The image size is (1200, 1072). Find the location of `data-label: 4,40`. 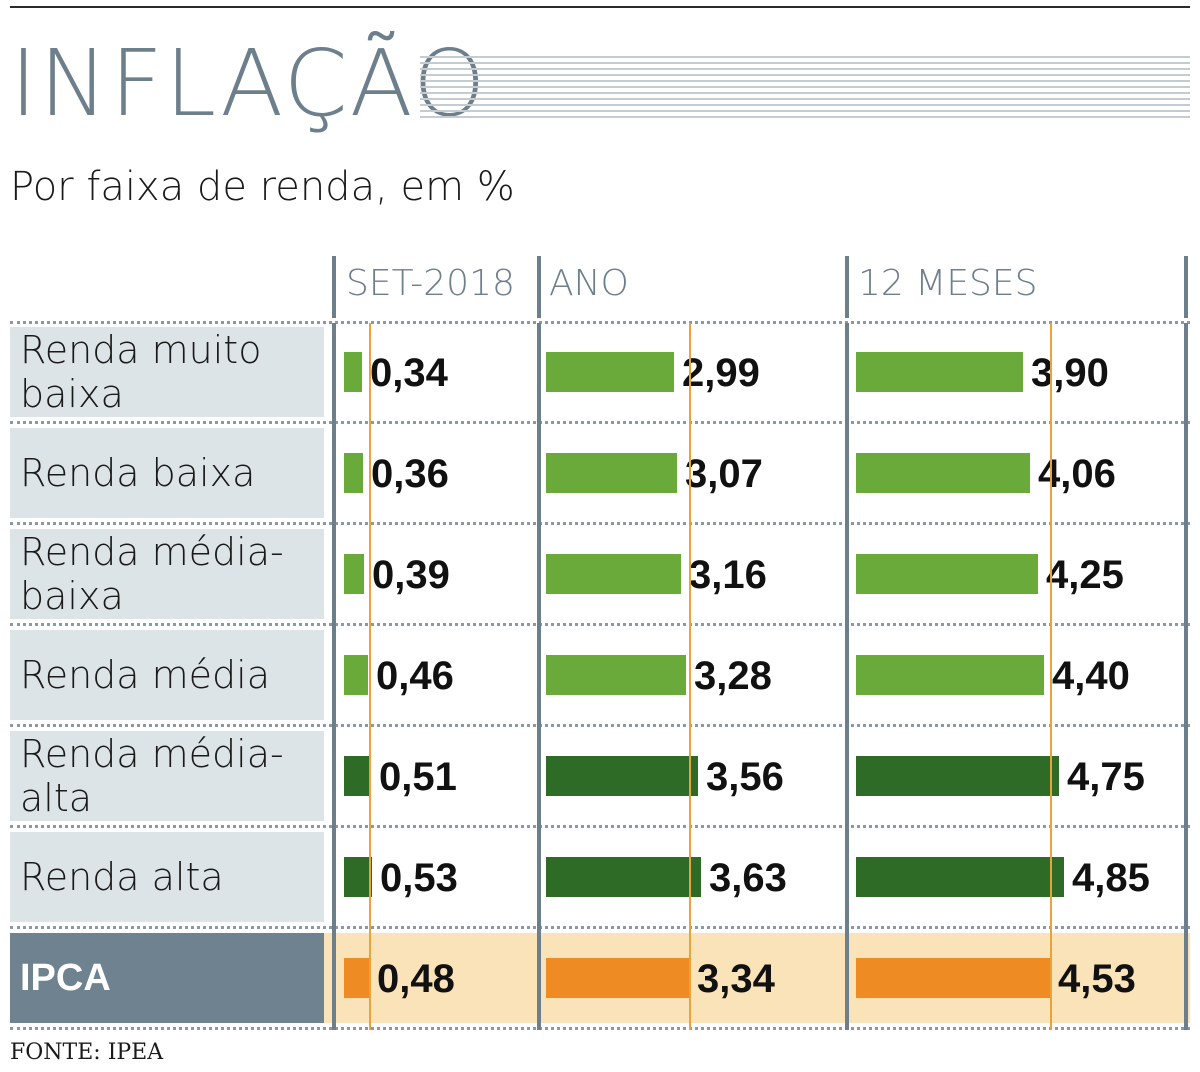

data-label: 4,40 is located at coordinates (1091, 676).